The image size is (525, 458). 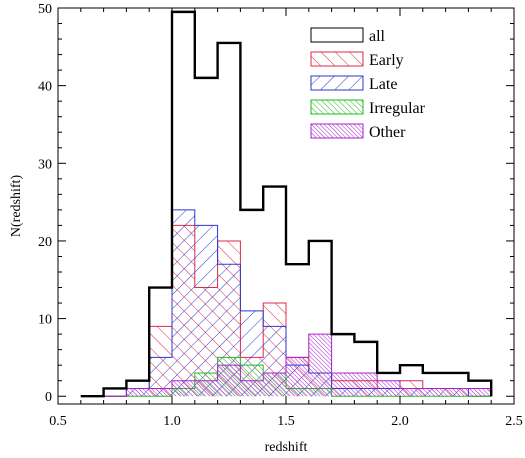 What do you see at coordinates (337, 131) in the screenshot?
I see `legend-swatch-other` at bounding box center [337, 131].